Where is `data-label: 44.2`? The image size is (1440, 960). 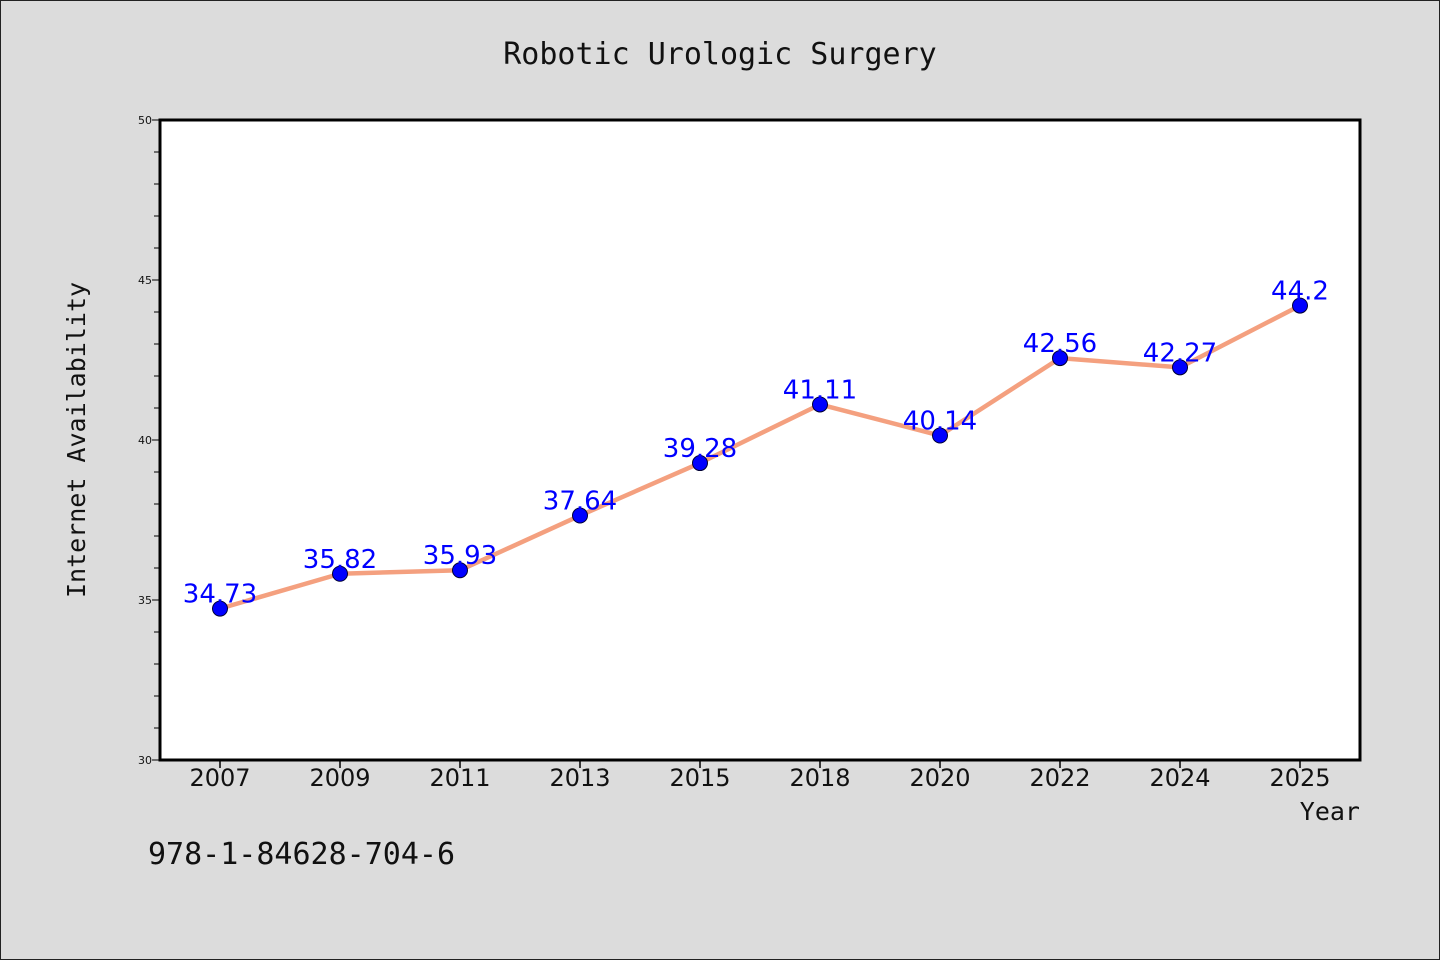
data-label: 44.2 is located at coordinates (1300, 292).